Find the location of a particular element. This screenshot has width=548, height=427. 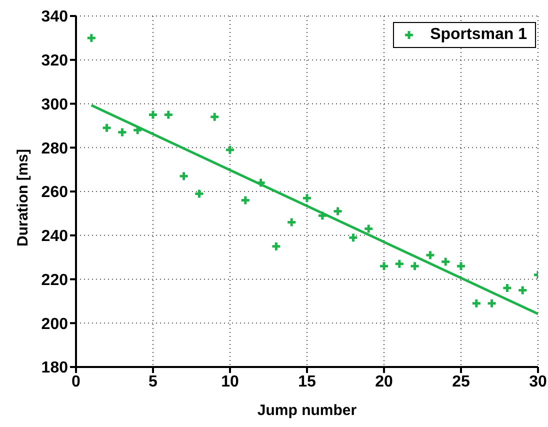

y-tick-label: 240 is located at coordinates (54, 237).